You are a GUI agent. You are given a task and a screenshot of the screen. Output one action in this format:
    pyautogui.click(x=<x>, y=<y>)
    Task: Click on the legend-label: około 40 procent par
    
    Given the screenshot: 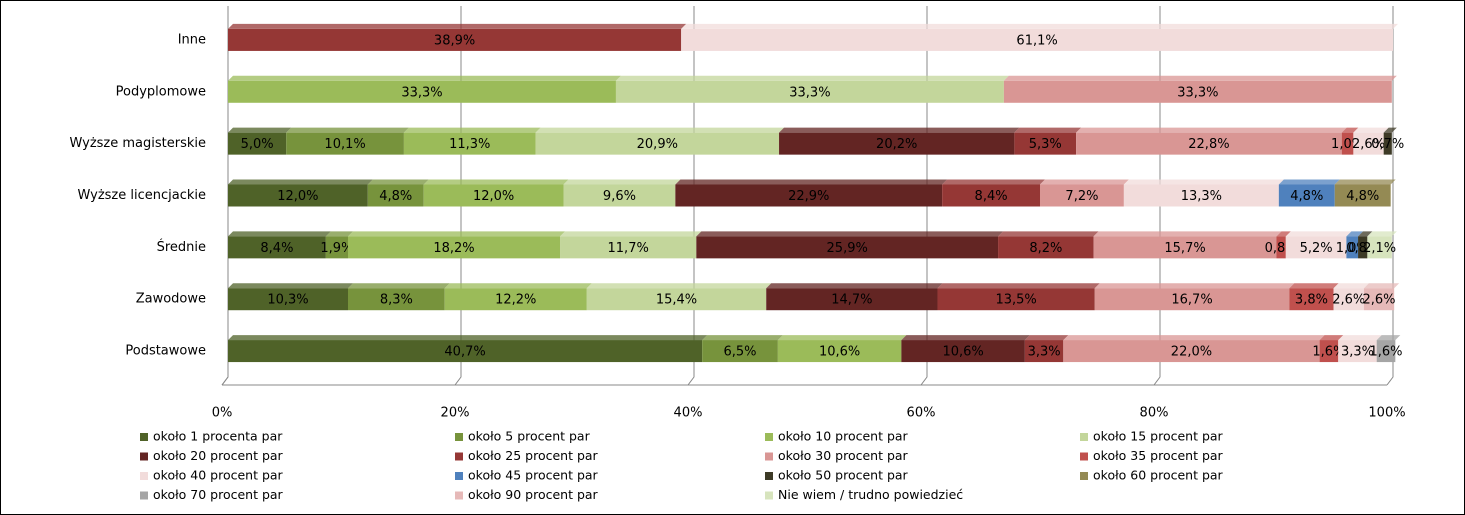 What is the action you would take?
    pyautogui.click(x=218, y=475)
    